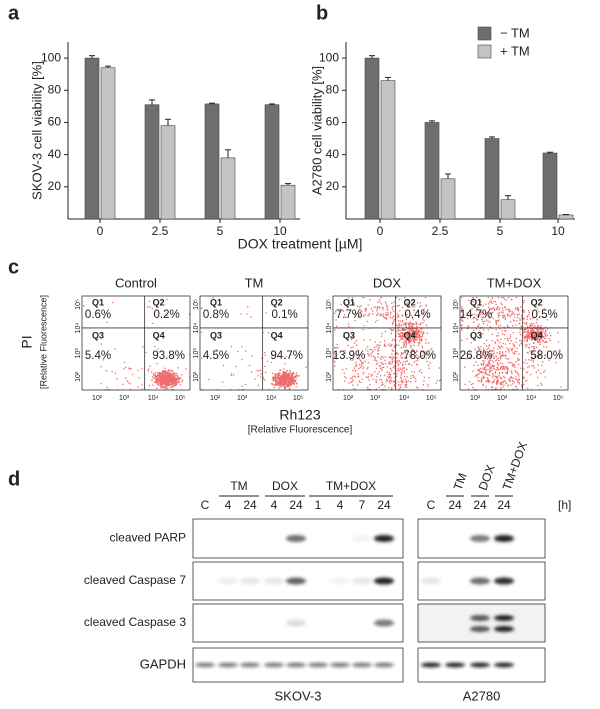 The width and height of the screenshot is (600, 709). What do you see at coordinates (456, 376) in the screenshot?
I see `y-tick-label: 10²` at bounding box center [456, 376].